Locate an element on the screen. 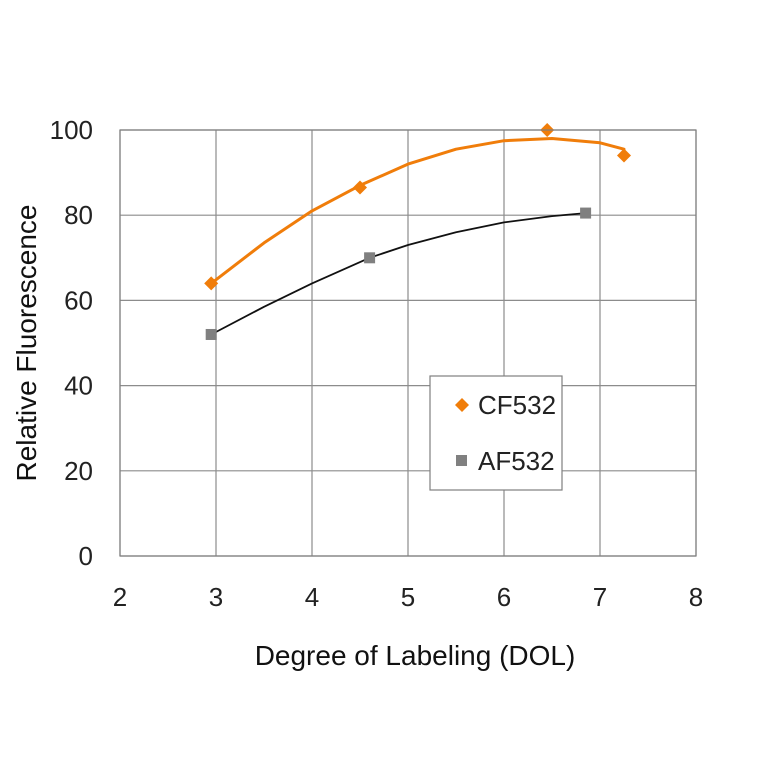 The image size is (764, 764). y-tick-label: 80 is located at coordinates (78, 215).